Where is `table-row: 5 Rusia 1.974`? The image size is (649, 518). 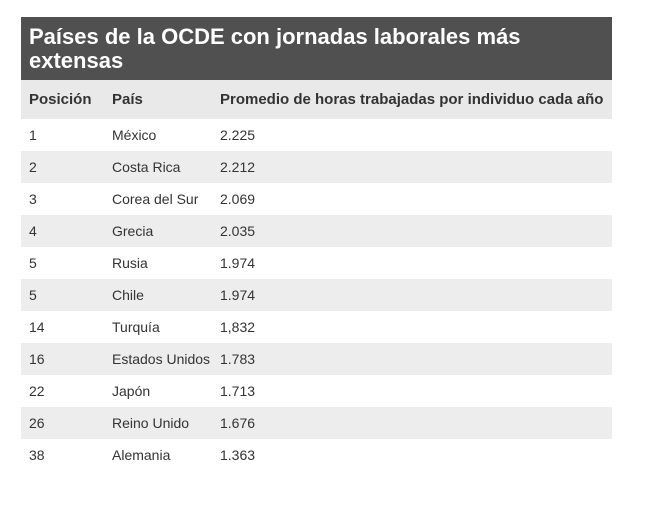
table-row: 5 Rusia 1.974 is located at coordinates (316, 263).